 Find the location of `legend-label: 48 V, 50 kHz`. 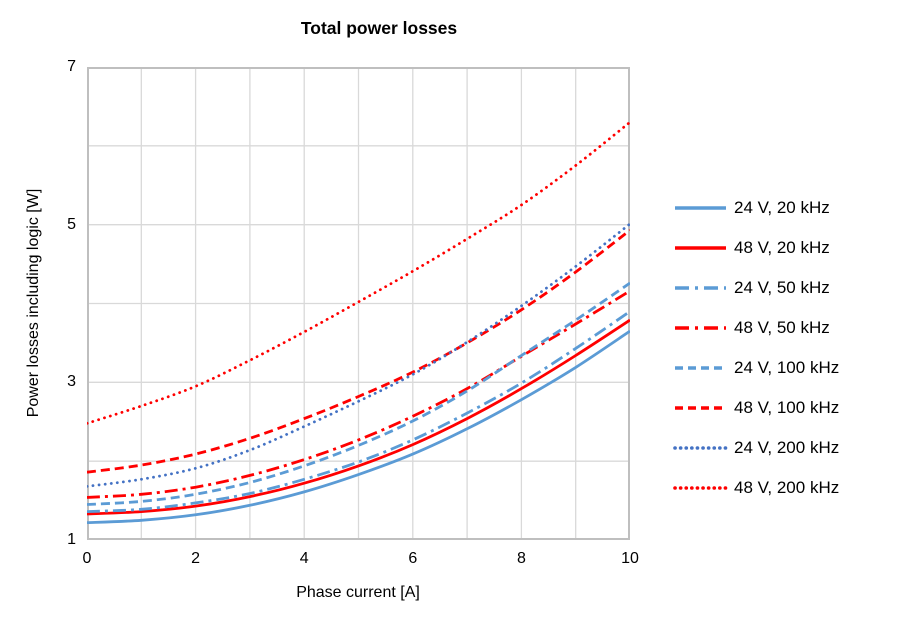

legend-label: 48 V, 50 kHz is located at coordinates (782, 327).